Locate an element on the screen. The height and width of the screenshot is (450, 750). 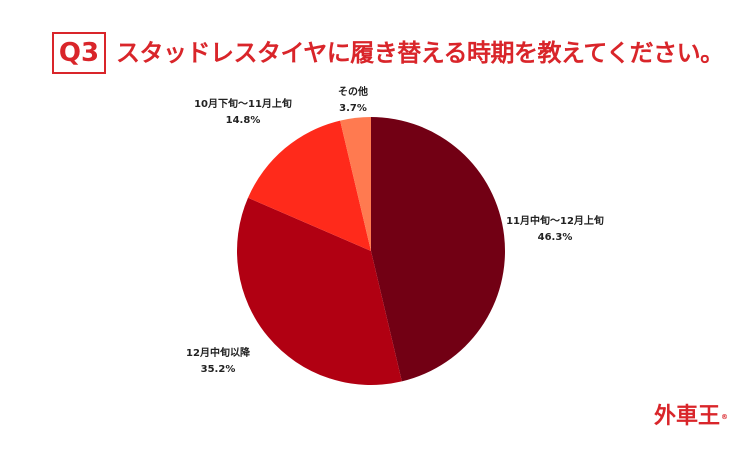
brand-name: 外車王 is located at coordinates (687, 416).